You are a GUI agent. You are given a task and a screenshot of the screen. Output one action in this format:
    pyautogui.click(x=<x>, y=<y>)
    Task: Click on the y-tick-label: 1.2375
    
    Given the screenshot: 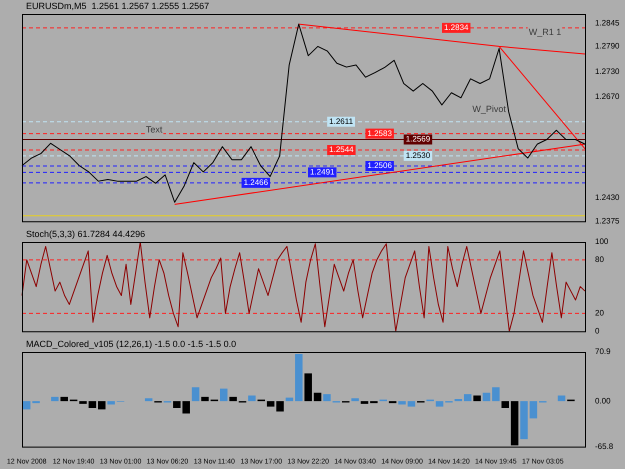 What is the action you would take?
    pyautogui.click(x=607, y=221)
    